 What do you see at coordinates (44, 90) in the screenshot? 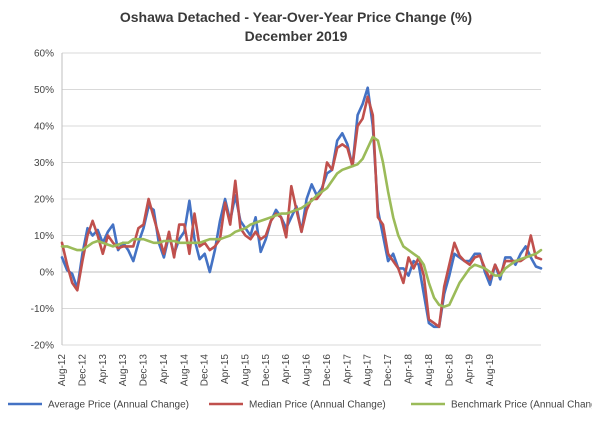
I see `y-tick-label: 50%` at bounding box center [44, 90].